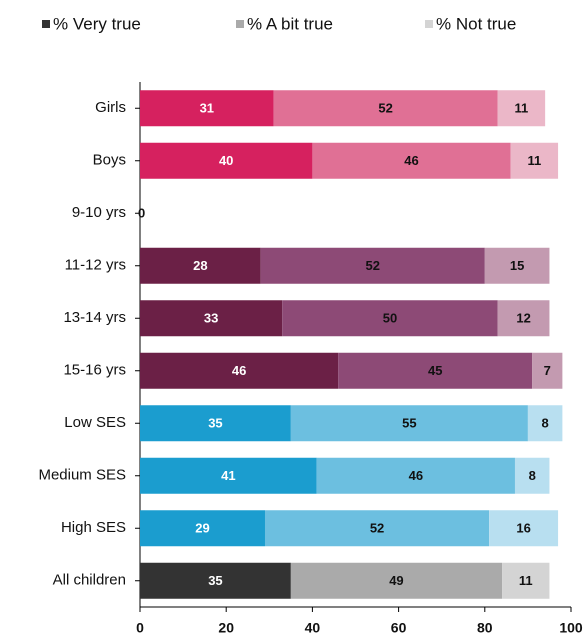 Image resolution: width=586 pixels, height=638 pixels. Describe the element at coordinates (95, 422) in the screenshot. I see `y-tick-label: Low SES` at that location.